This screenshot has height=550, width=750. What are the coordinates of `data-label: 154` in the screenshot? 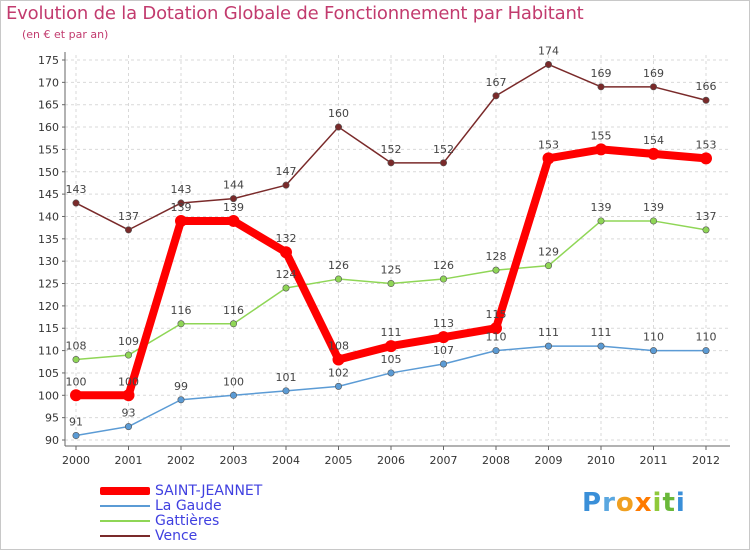 It's located at (653, 140).